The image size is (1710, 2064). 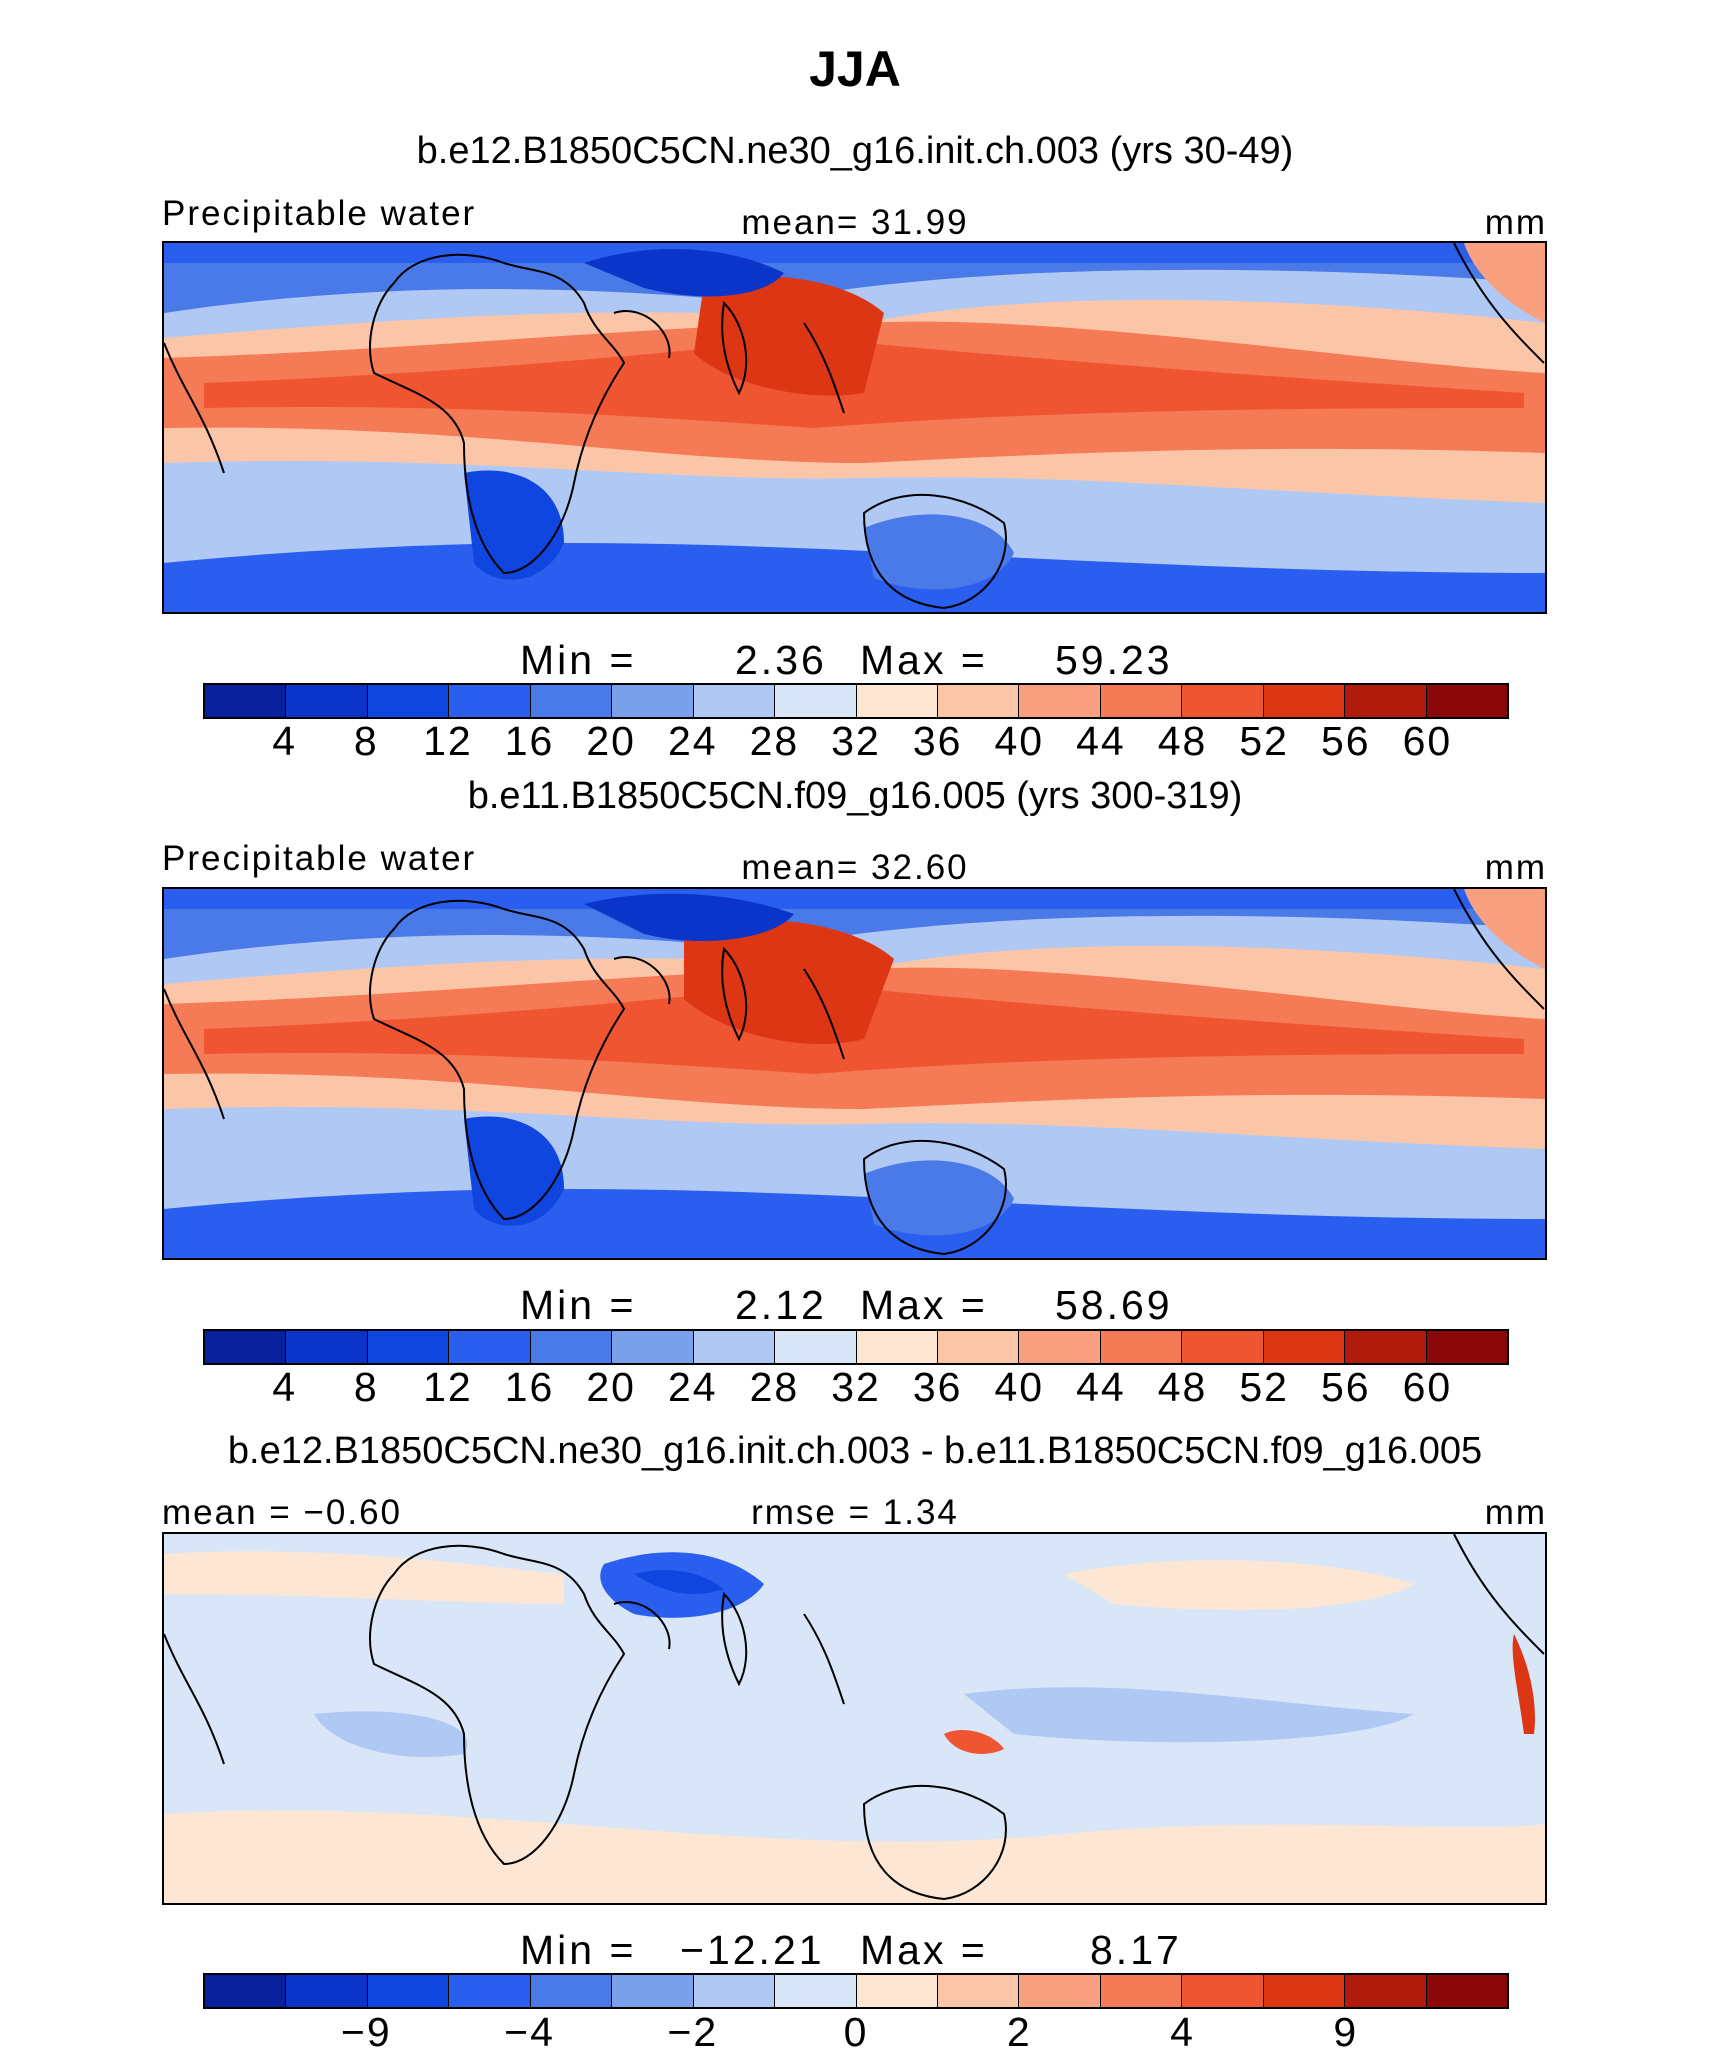 What do you see at coordinates (1499, 1594) in the screenshot?
I see `panel3-coast-americas` at bounding box center [1499, 1594].